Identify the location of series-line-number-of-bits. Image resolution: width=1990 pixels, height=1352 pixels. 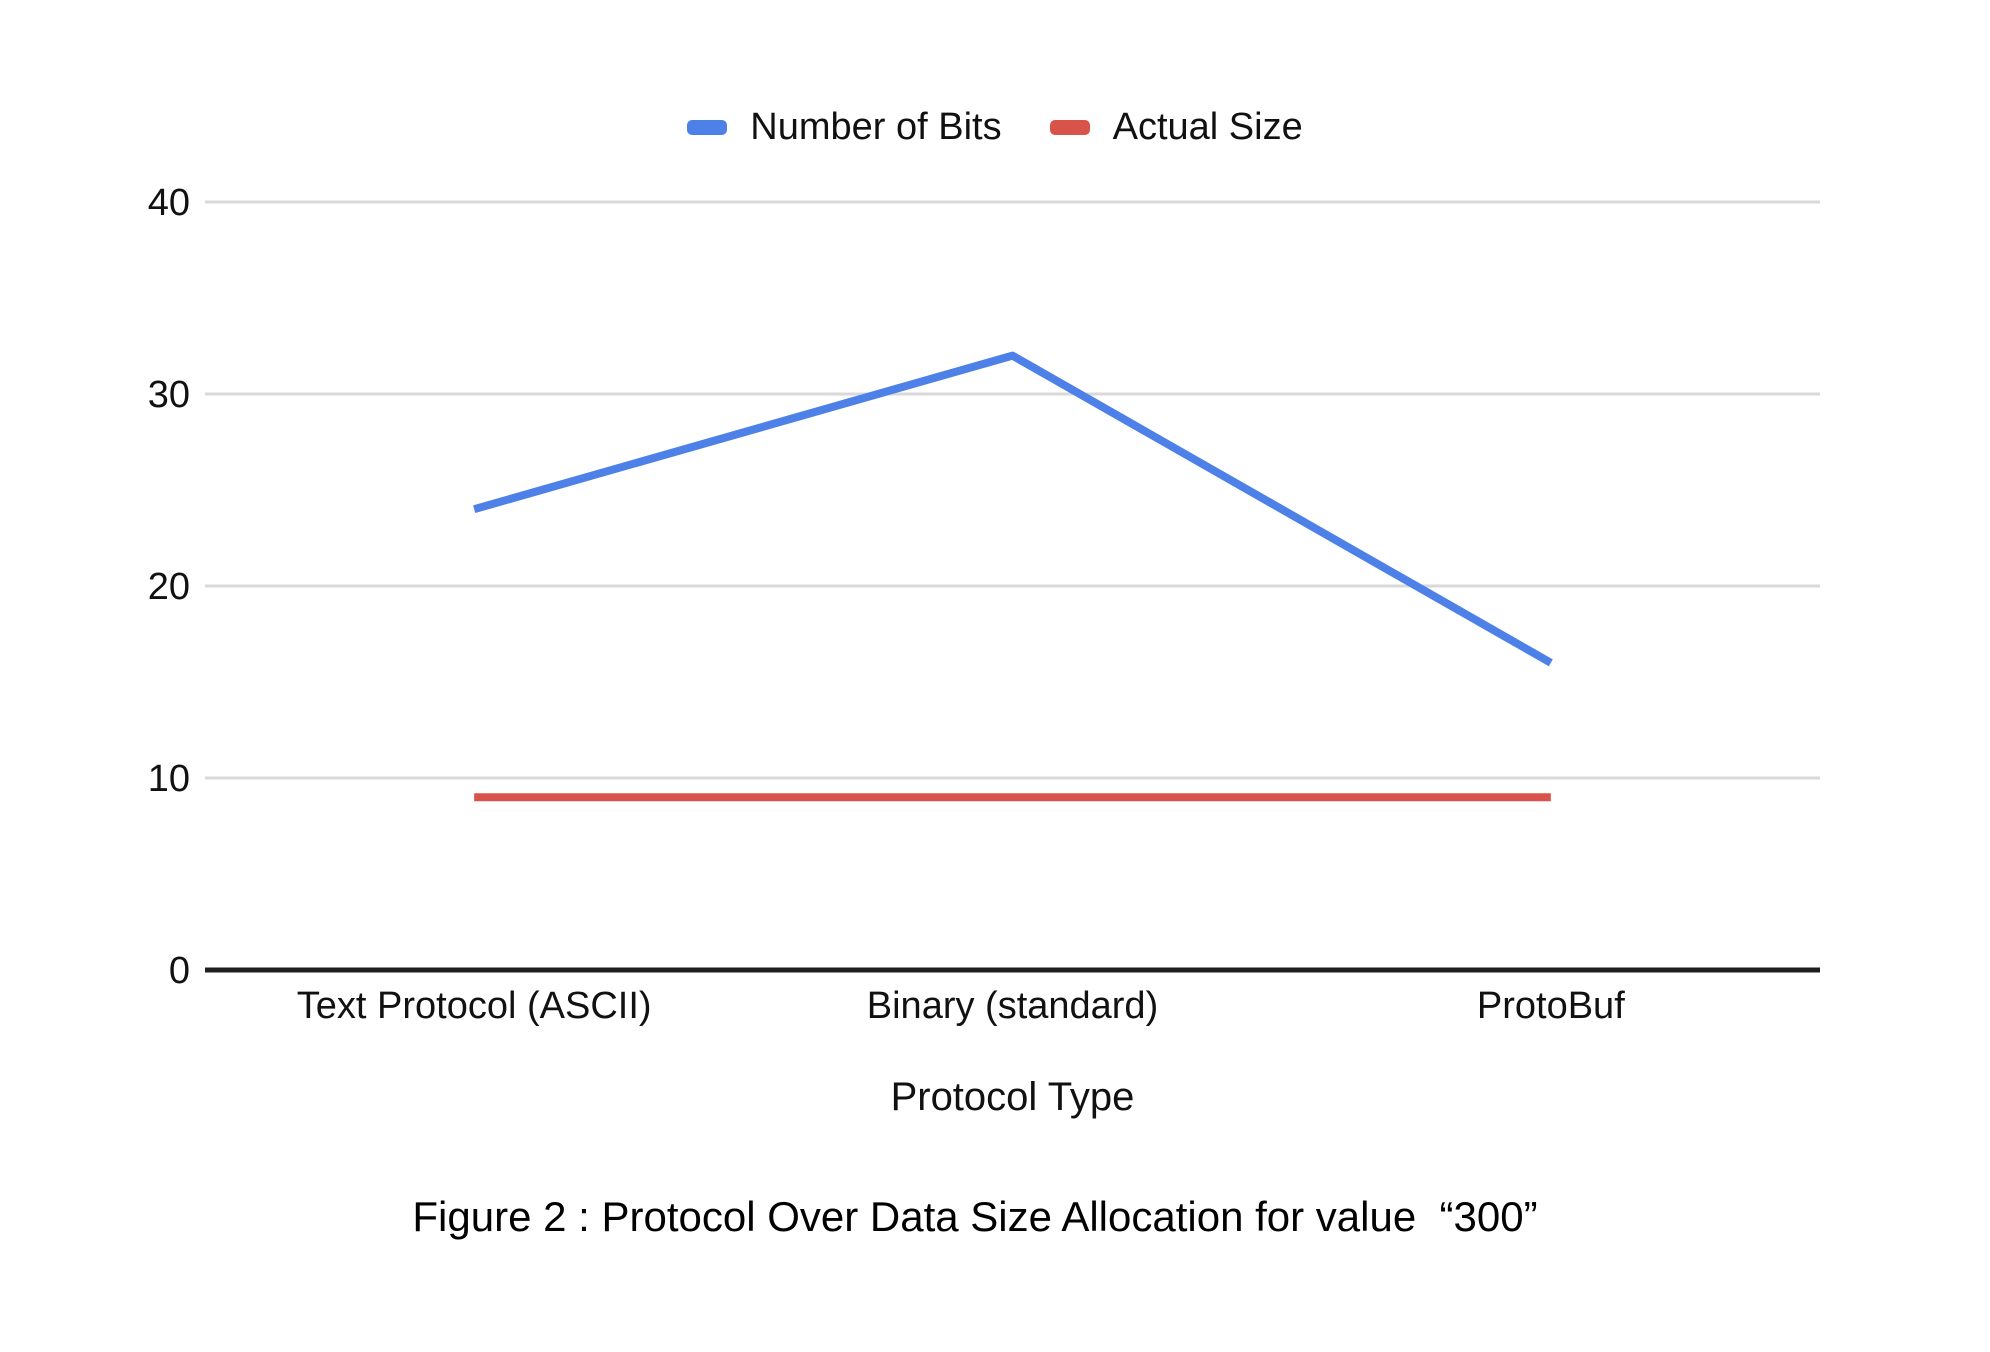
(1013, 509).